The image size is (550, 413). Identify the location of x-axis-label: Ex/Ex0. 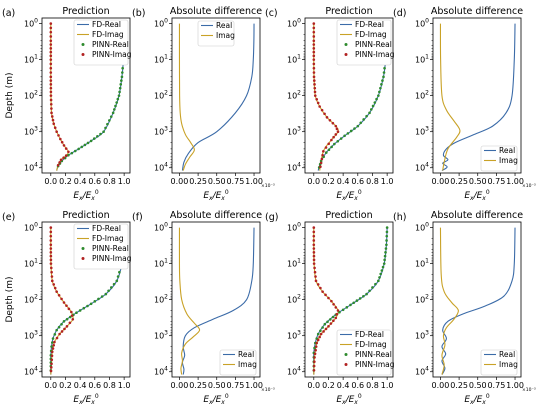
(349, 195).